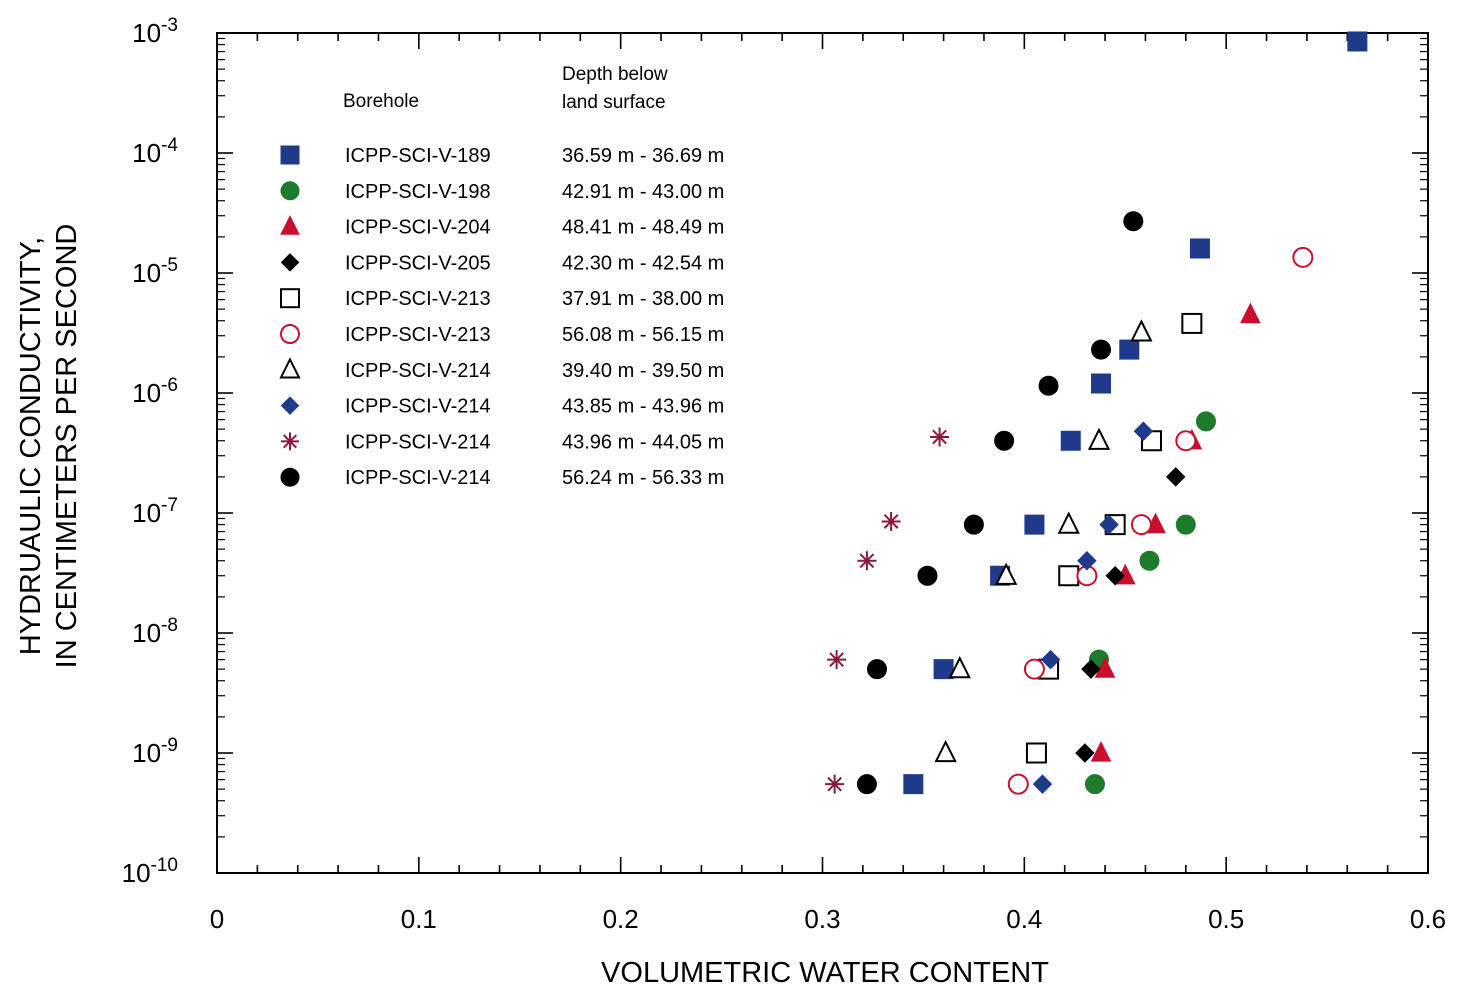 The image size is (1458, 989). What do you see at coordinates (1428, 919) in the screenshot?
I see `x-tick-label: 0.6` at bounding box center [1428, 919].